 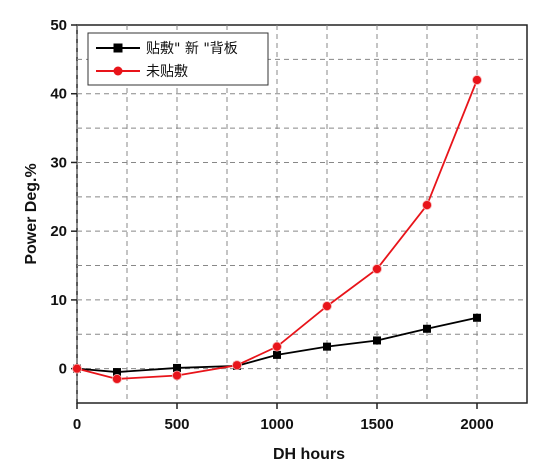 I want to click on x-tick-label-4: 2000, so click(x=476, y=424).